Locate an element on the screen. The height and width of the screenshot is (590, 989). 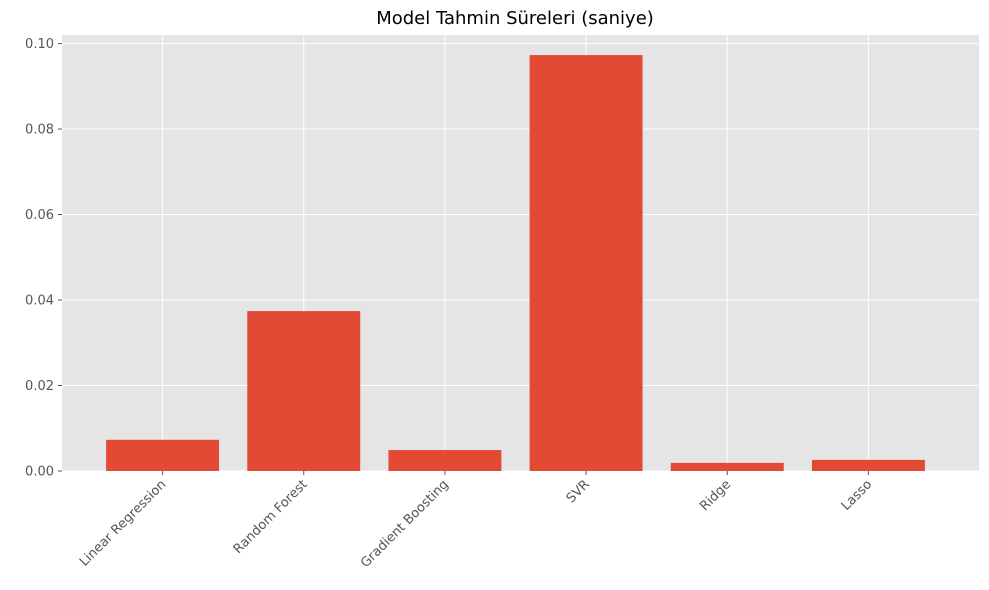
y-tick-label: 0.06 is located at coordinates (39, 215).